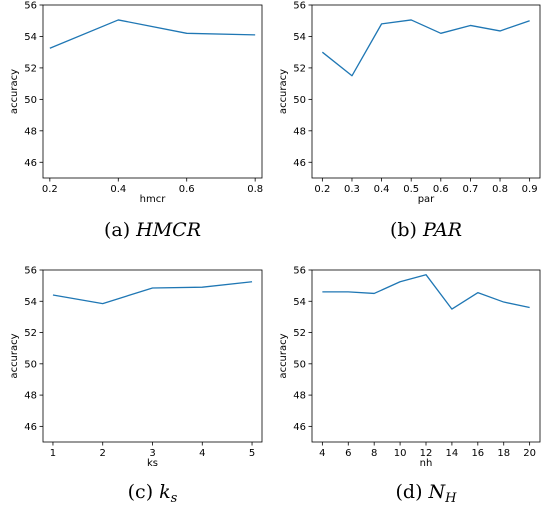 Image resolution: width=542 pixels, height=508 pixels. Describe the element at coordinates (152, 463) in the screenshot. I see `x-axis-label: ks` at that location.